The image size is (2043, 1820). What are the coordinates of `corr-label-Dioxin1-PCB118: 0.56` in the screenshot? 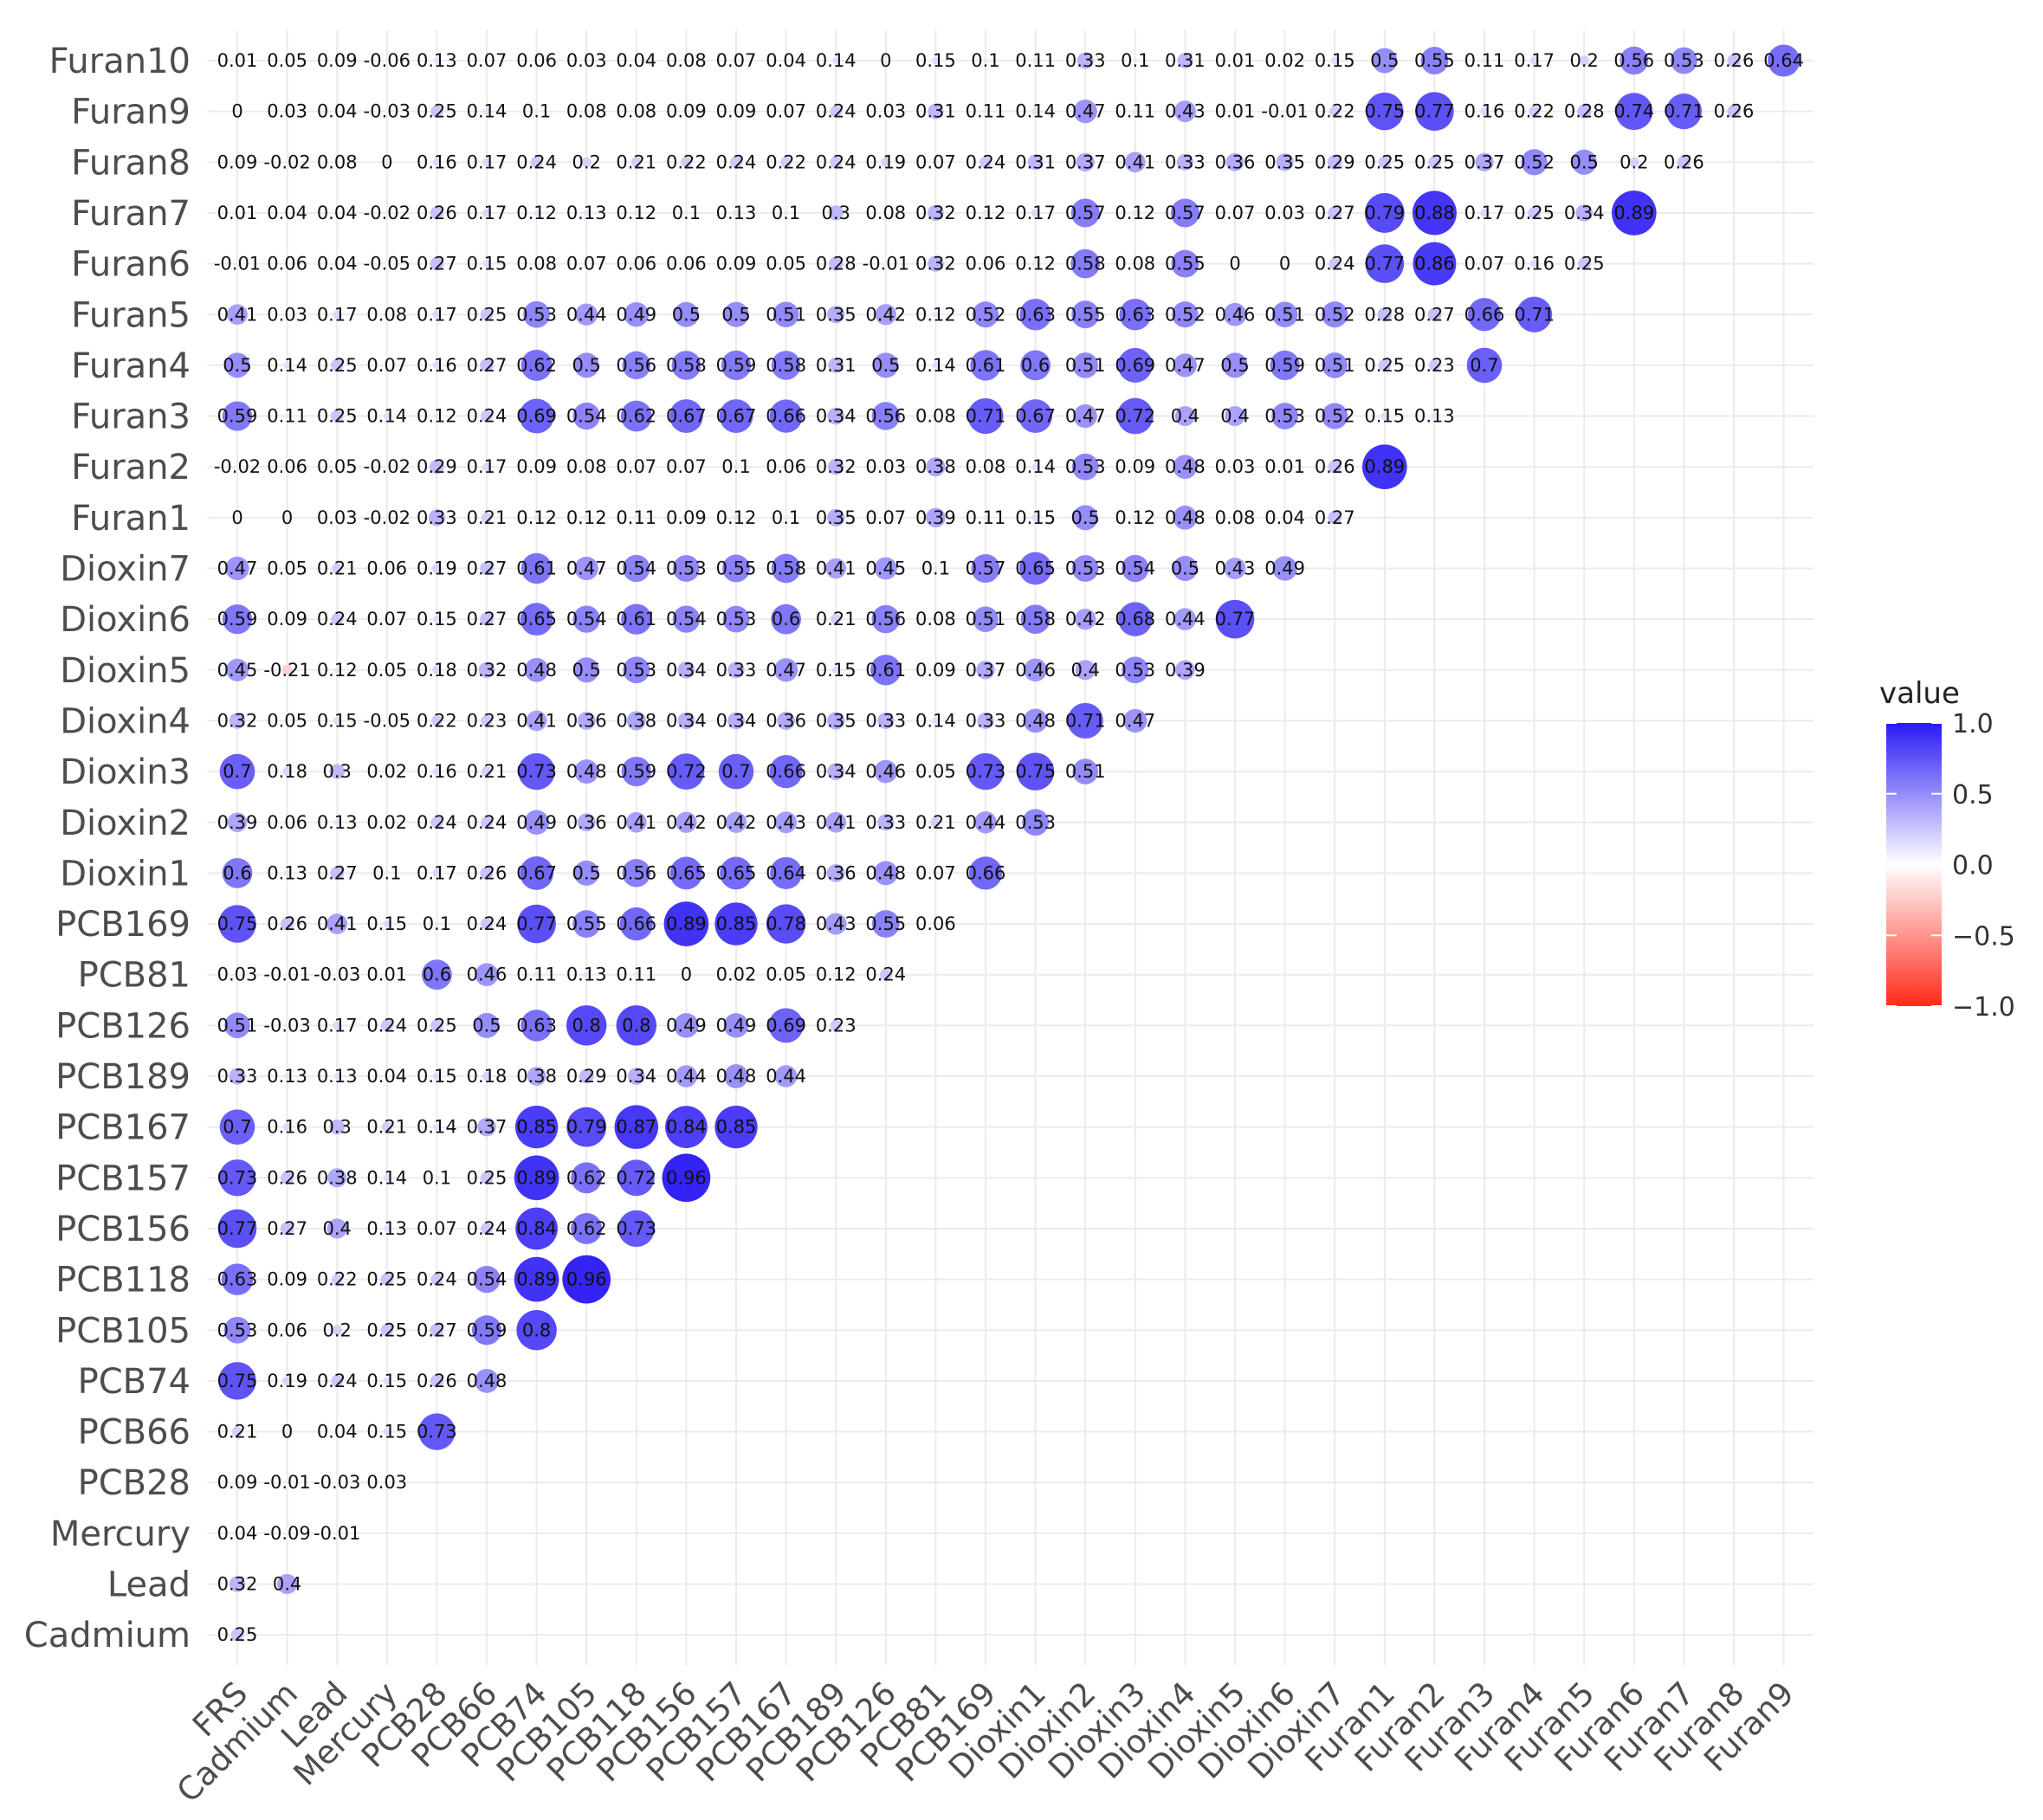 It's located at (636, 872).